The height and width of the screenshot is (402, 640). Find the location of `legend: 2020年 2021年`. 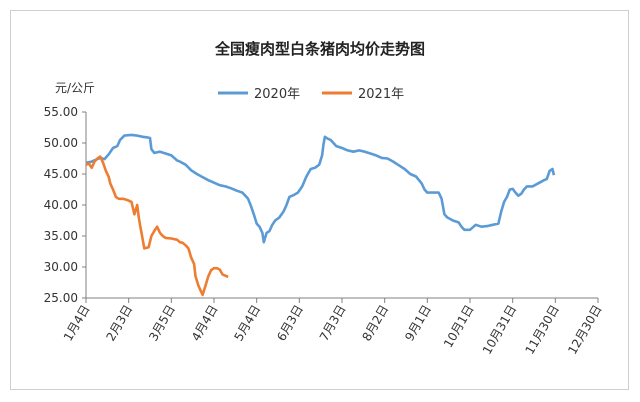

legend: 2020年 2021年 is located at coordinates (311, 94).